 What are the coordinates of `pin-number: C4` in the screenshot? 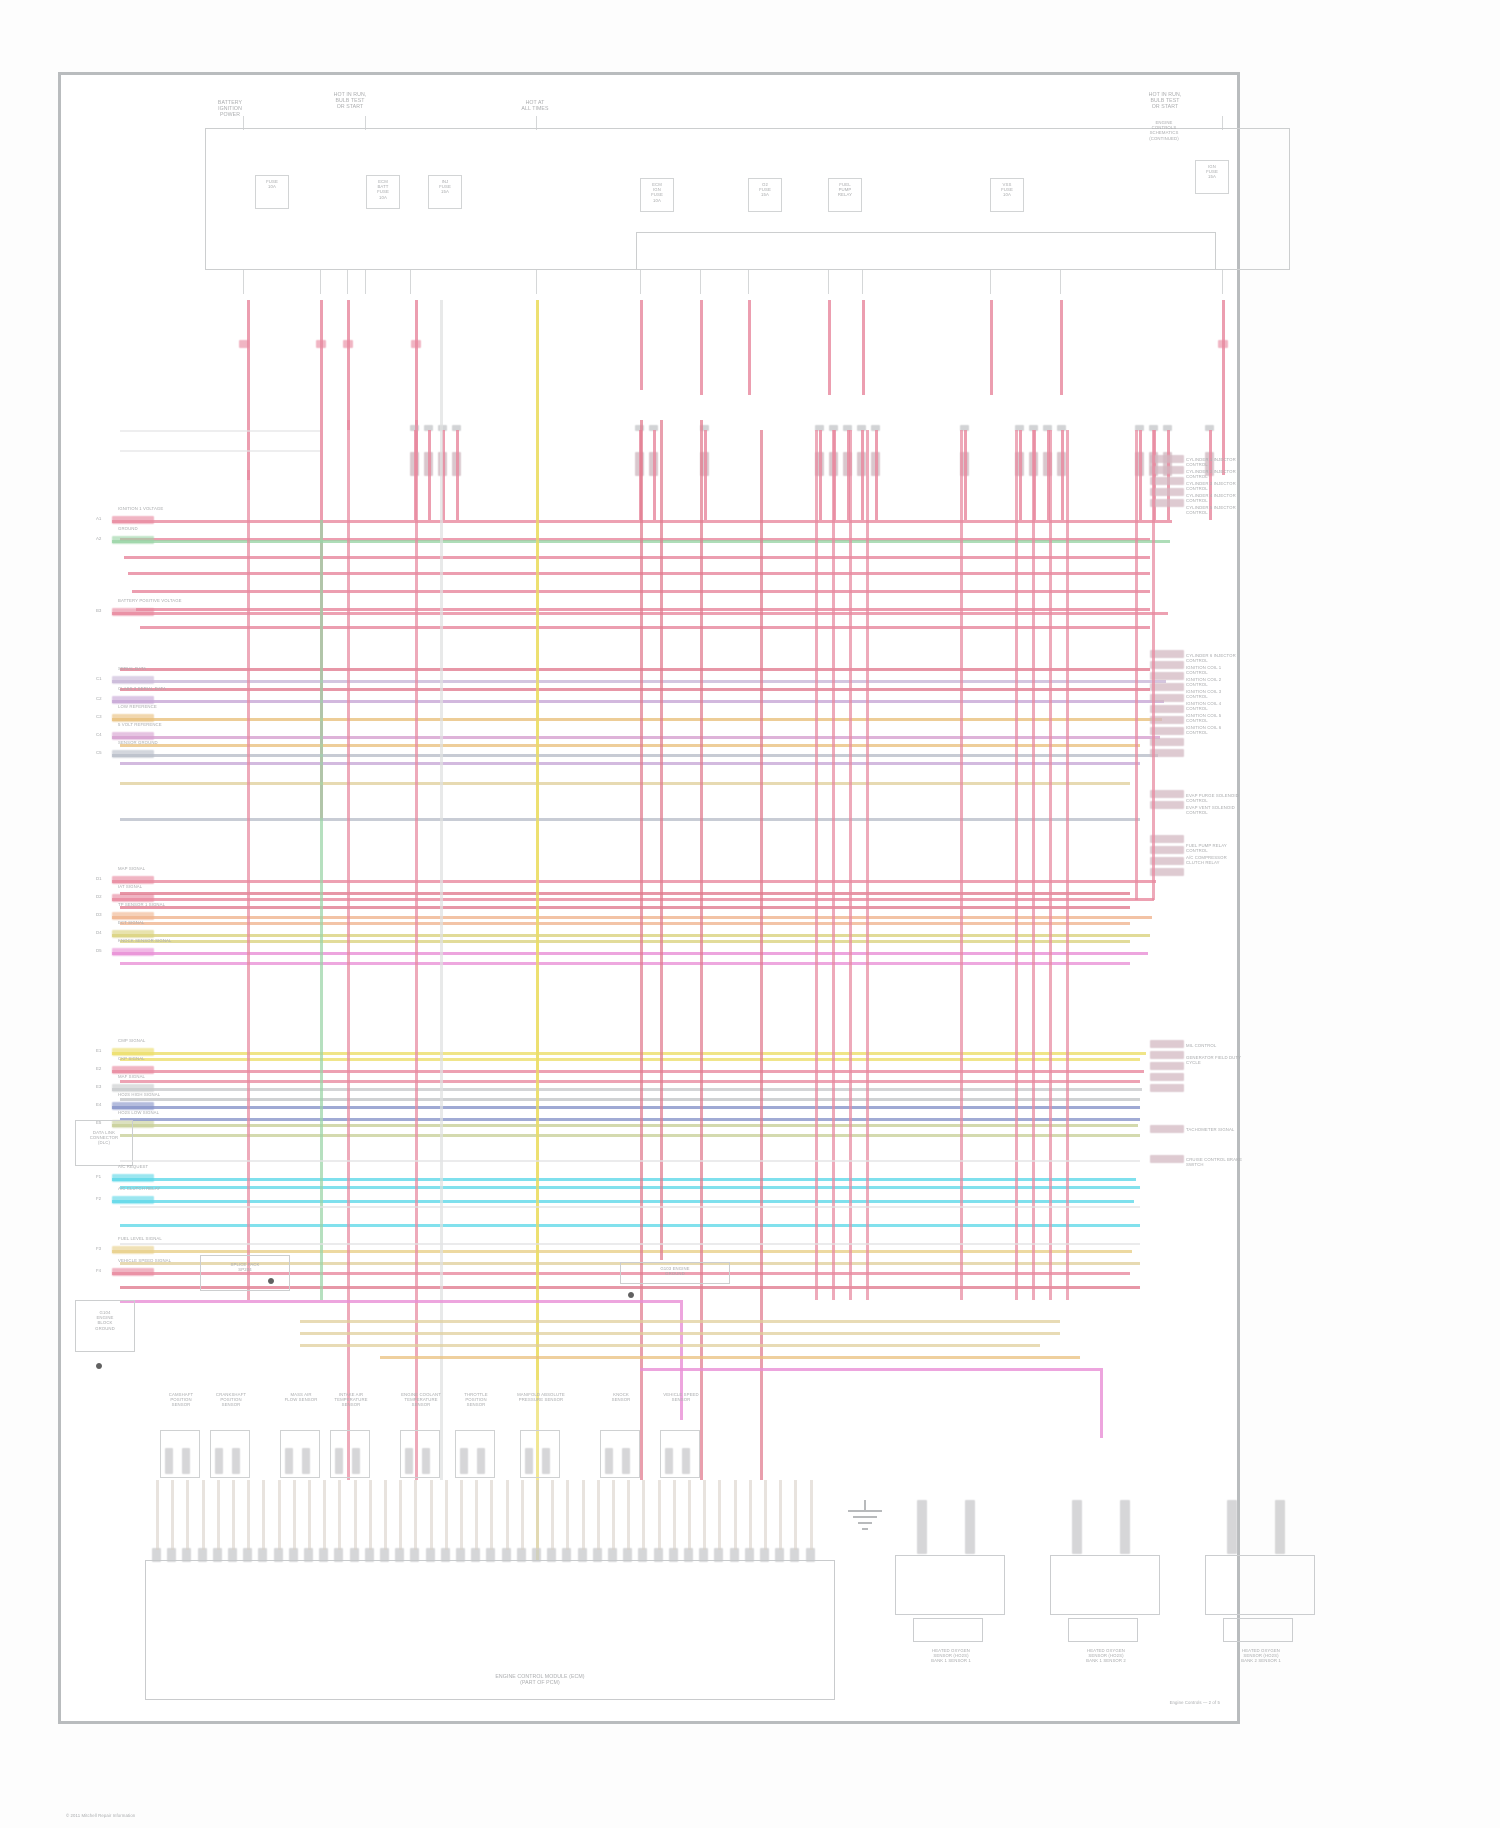 It's located at (99, 734).